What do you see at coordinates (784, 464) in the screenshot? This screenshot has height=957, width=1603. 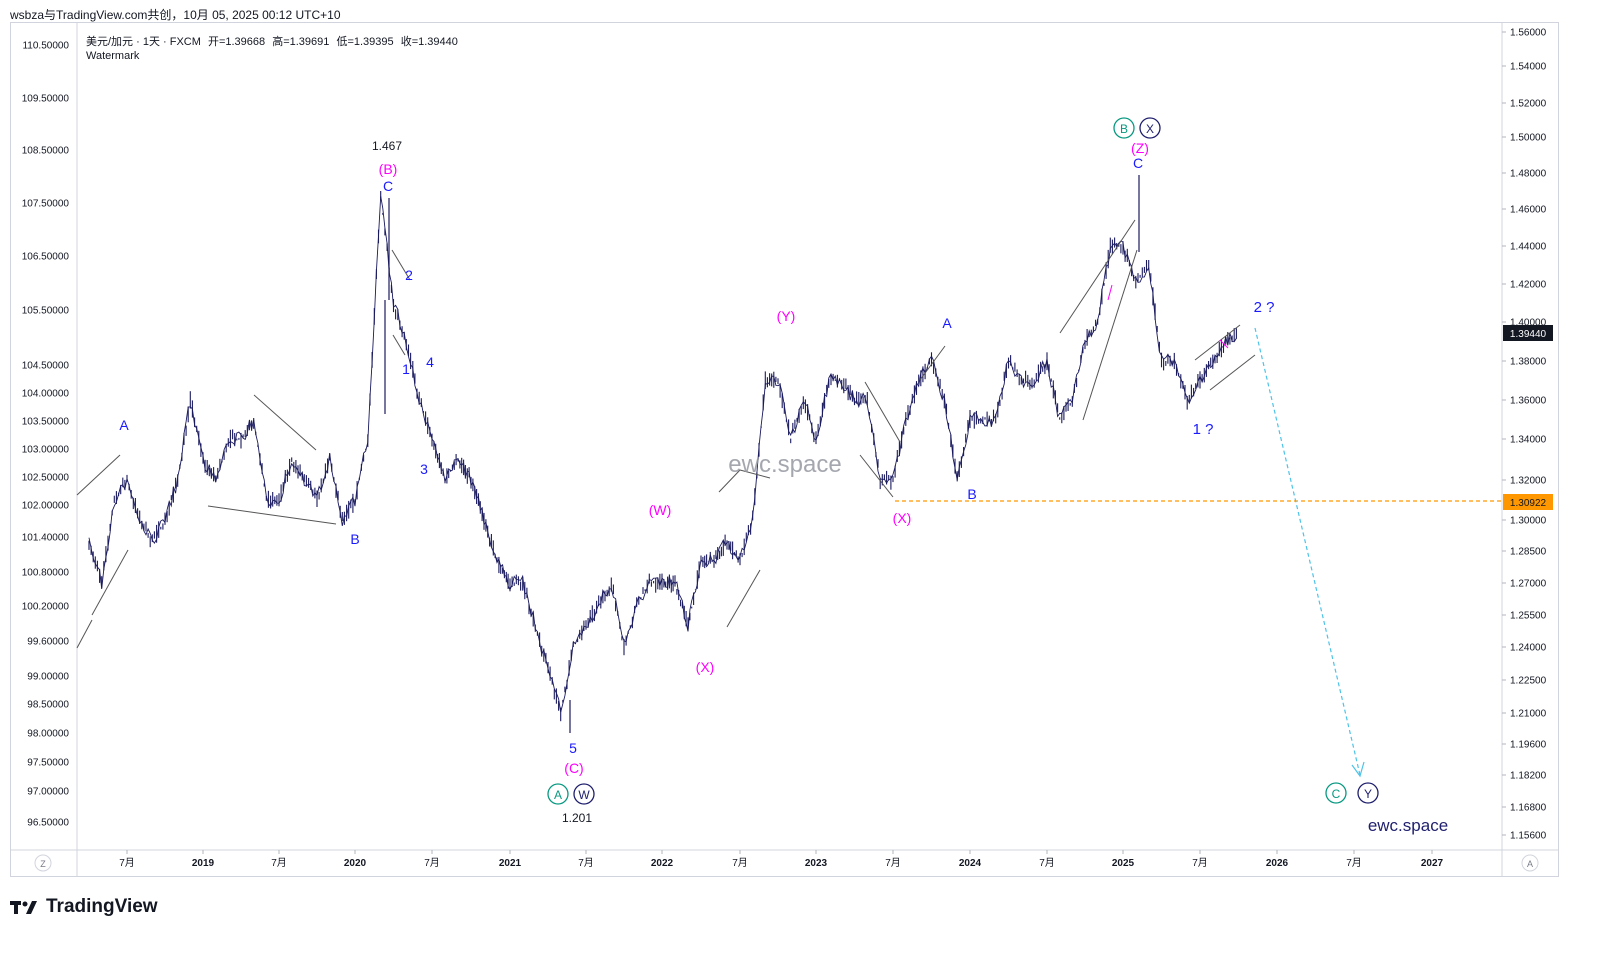 I see `watermark-center: ewc.space` at bounding box center [784, 464].